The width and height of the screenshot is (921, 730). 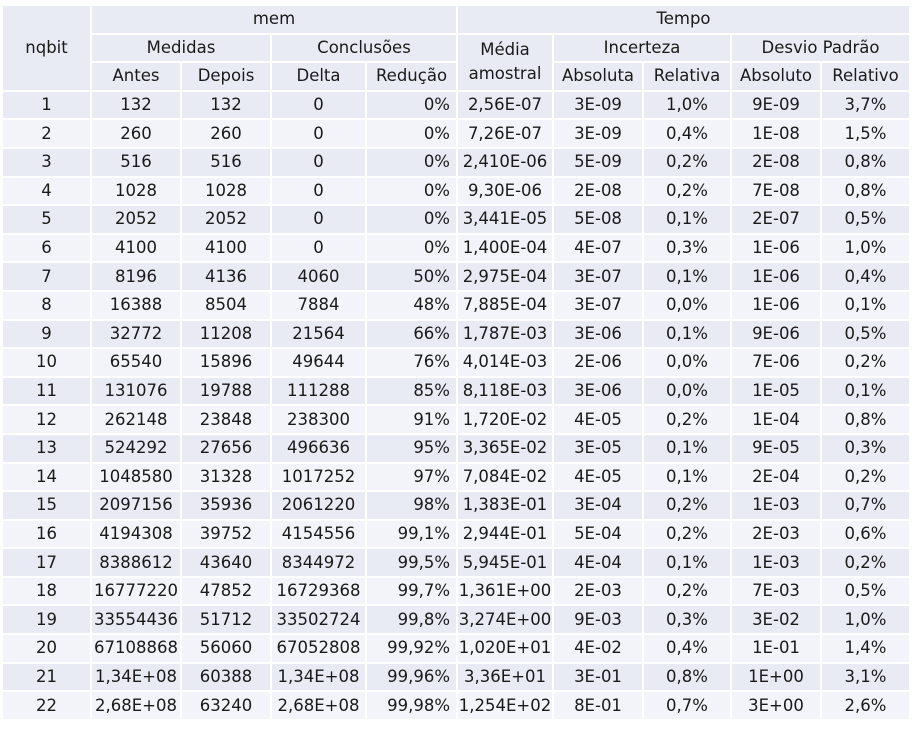 I want to click on cell-nqbit: 19, so click(x=46, y=620).